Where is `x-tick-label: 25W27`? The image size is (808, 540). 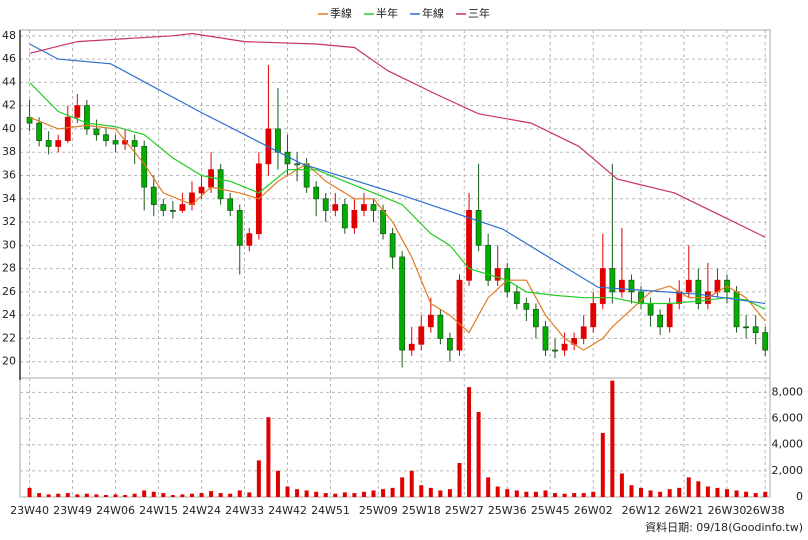
x-tick-label: 25W27 is located at coordinates (464, 510).